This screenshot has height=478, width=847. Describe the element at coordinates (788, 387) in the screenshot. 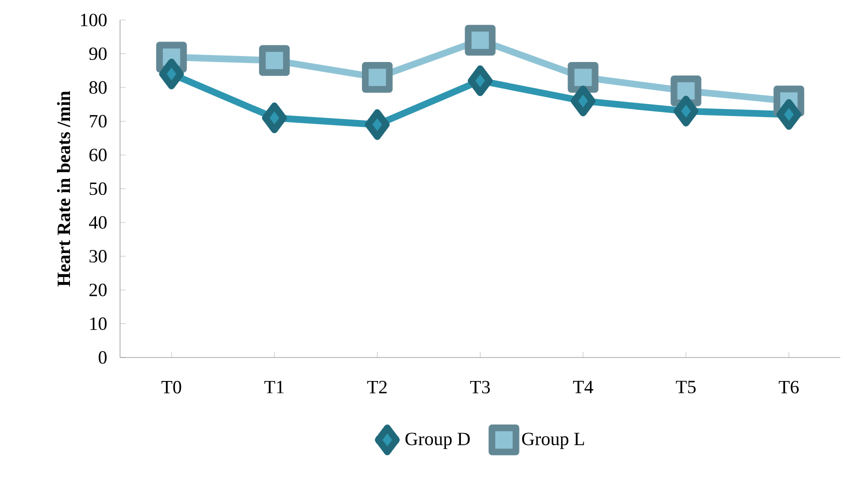

I see `x-tick-label: T6` at that location.